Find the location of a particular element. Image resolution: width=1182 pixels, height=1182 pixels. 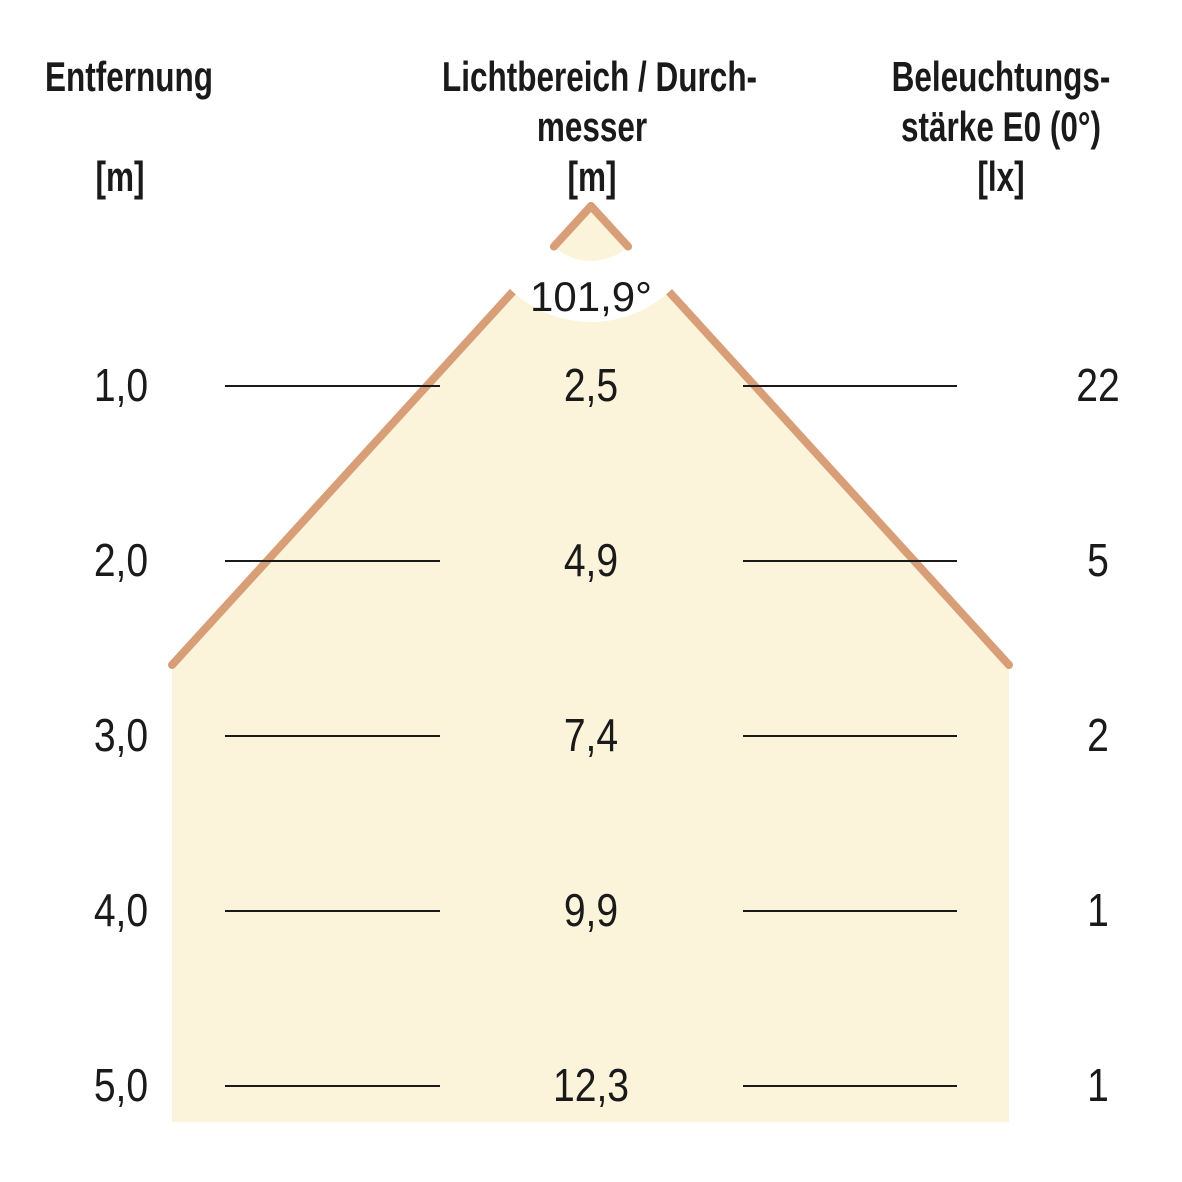

apex-wedge-fill is located at coordinates (591, 233).